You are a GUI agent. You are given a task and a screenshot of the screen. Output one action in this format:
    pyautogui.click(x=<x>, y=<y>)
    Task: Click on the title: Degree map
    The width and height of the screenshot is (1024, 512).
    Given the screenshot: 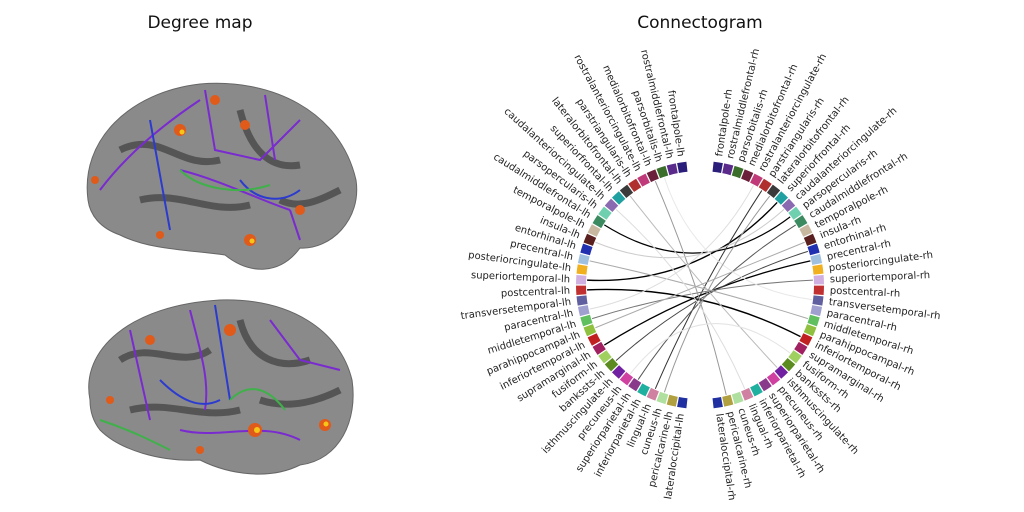 What is the action you would take?
    pyautogui.click(x=199, y=23)
    